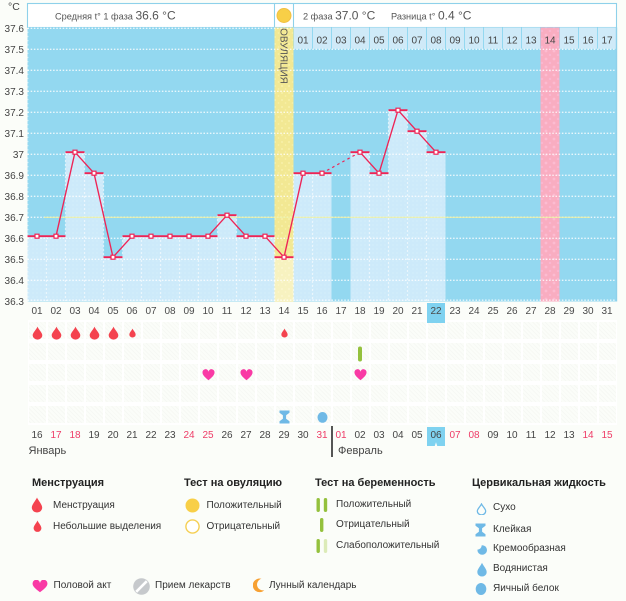 The image size is (626, 601). I want to click on svg-text: 12, so click(512, 41).